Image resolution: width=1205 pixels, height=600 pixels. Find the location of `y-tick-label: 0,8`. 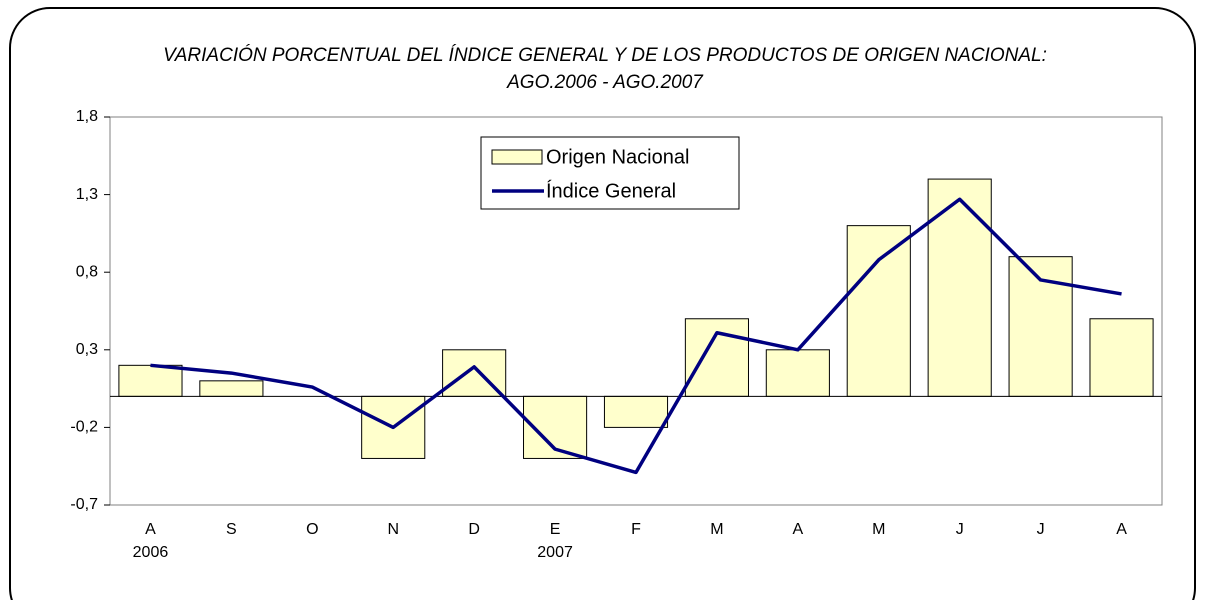

y-tick-label: 0,8 is located at coordinates (87, 271).